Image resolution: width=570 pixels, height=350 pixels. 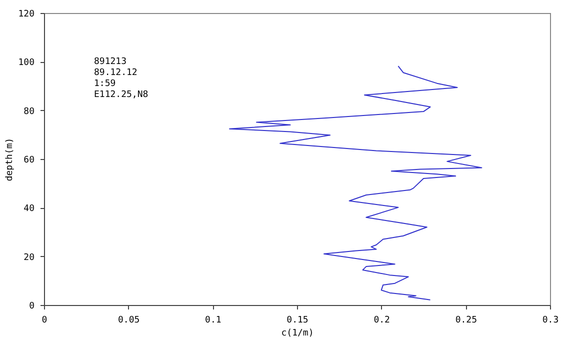 I want to click on x-axis-title: c(1/m), so click(x=297, y=333).